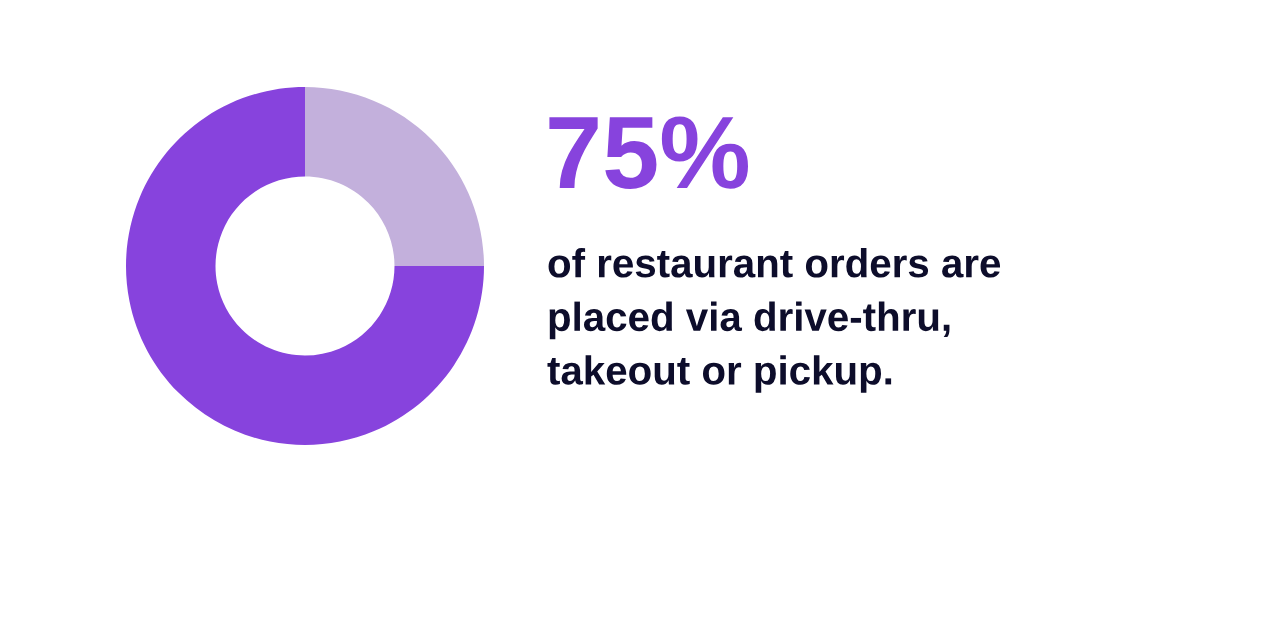 This screenshot has width=1280, height=640. Describe the element at coordinates (394, 176) in the screenshot. I see `donut-slice` at that location.